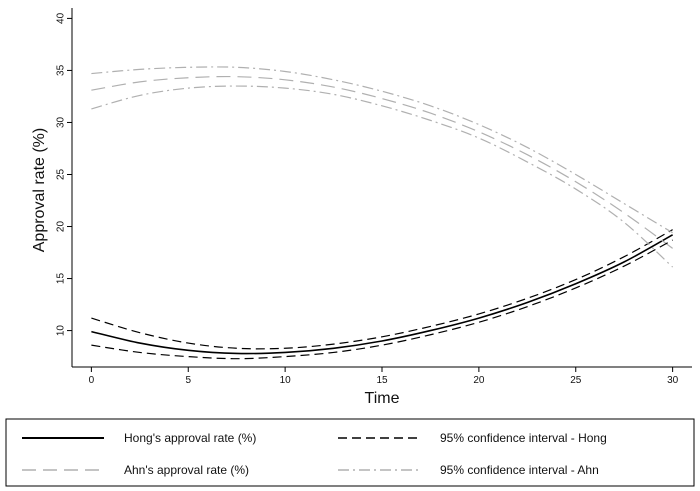 Image resolution: width=700 pixels, height=491 pixels. Describe the element at coordinates (61, 331) in the screenshot. I see `y-tick-label: 10` at that location.